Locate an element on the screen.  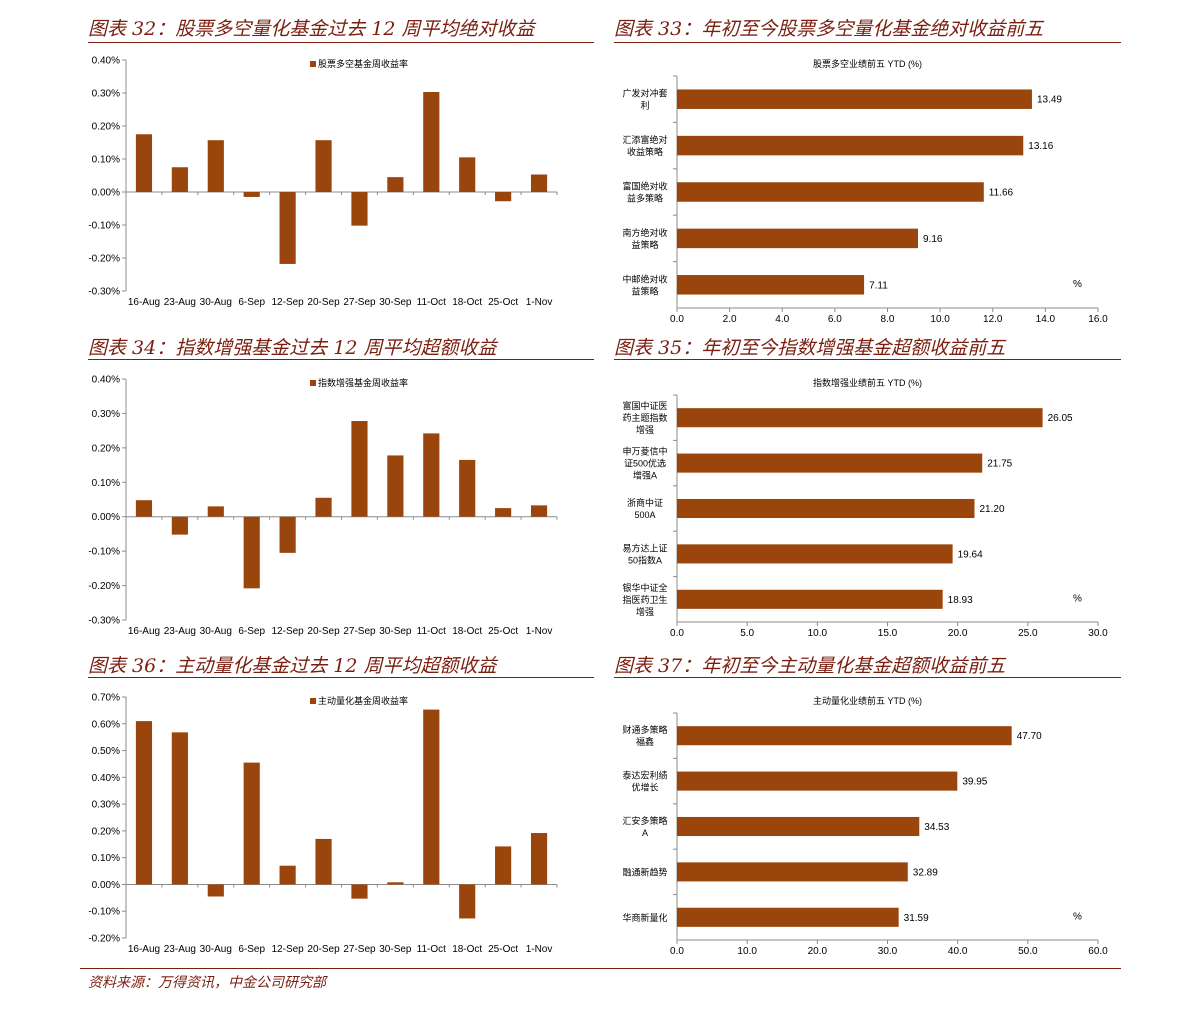
data-label: 13.49 is located at coordinates (1049, 100).